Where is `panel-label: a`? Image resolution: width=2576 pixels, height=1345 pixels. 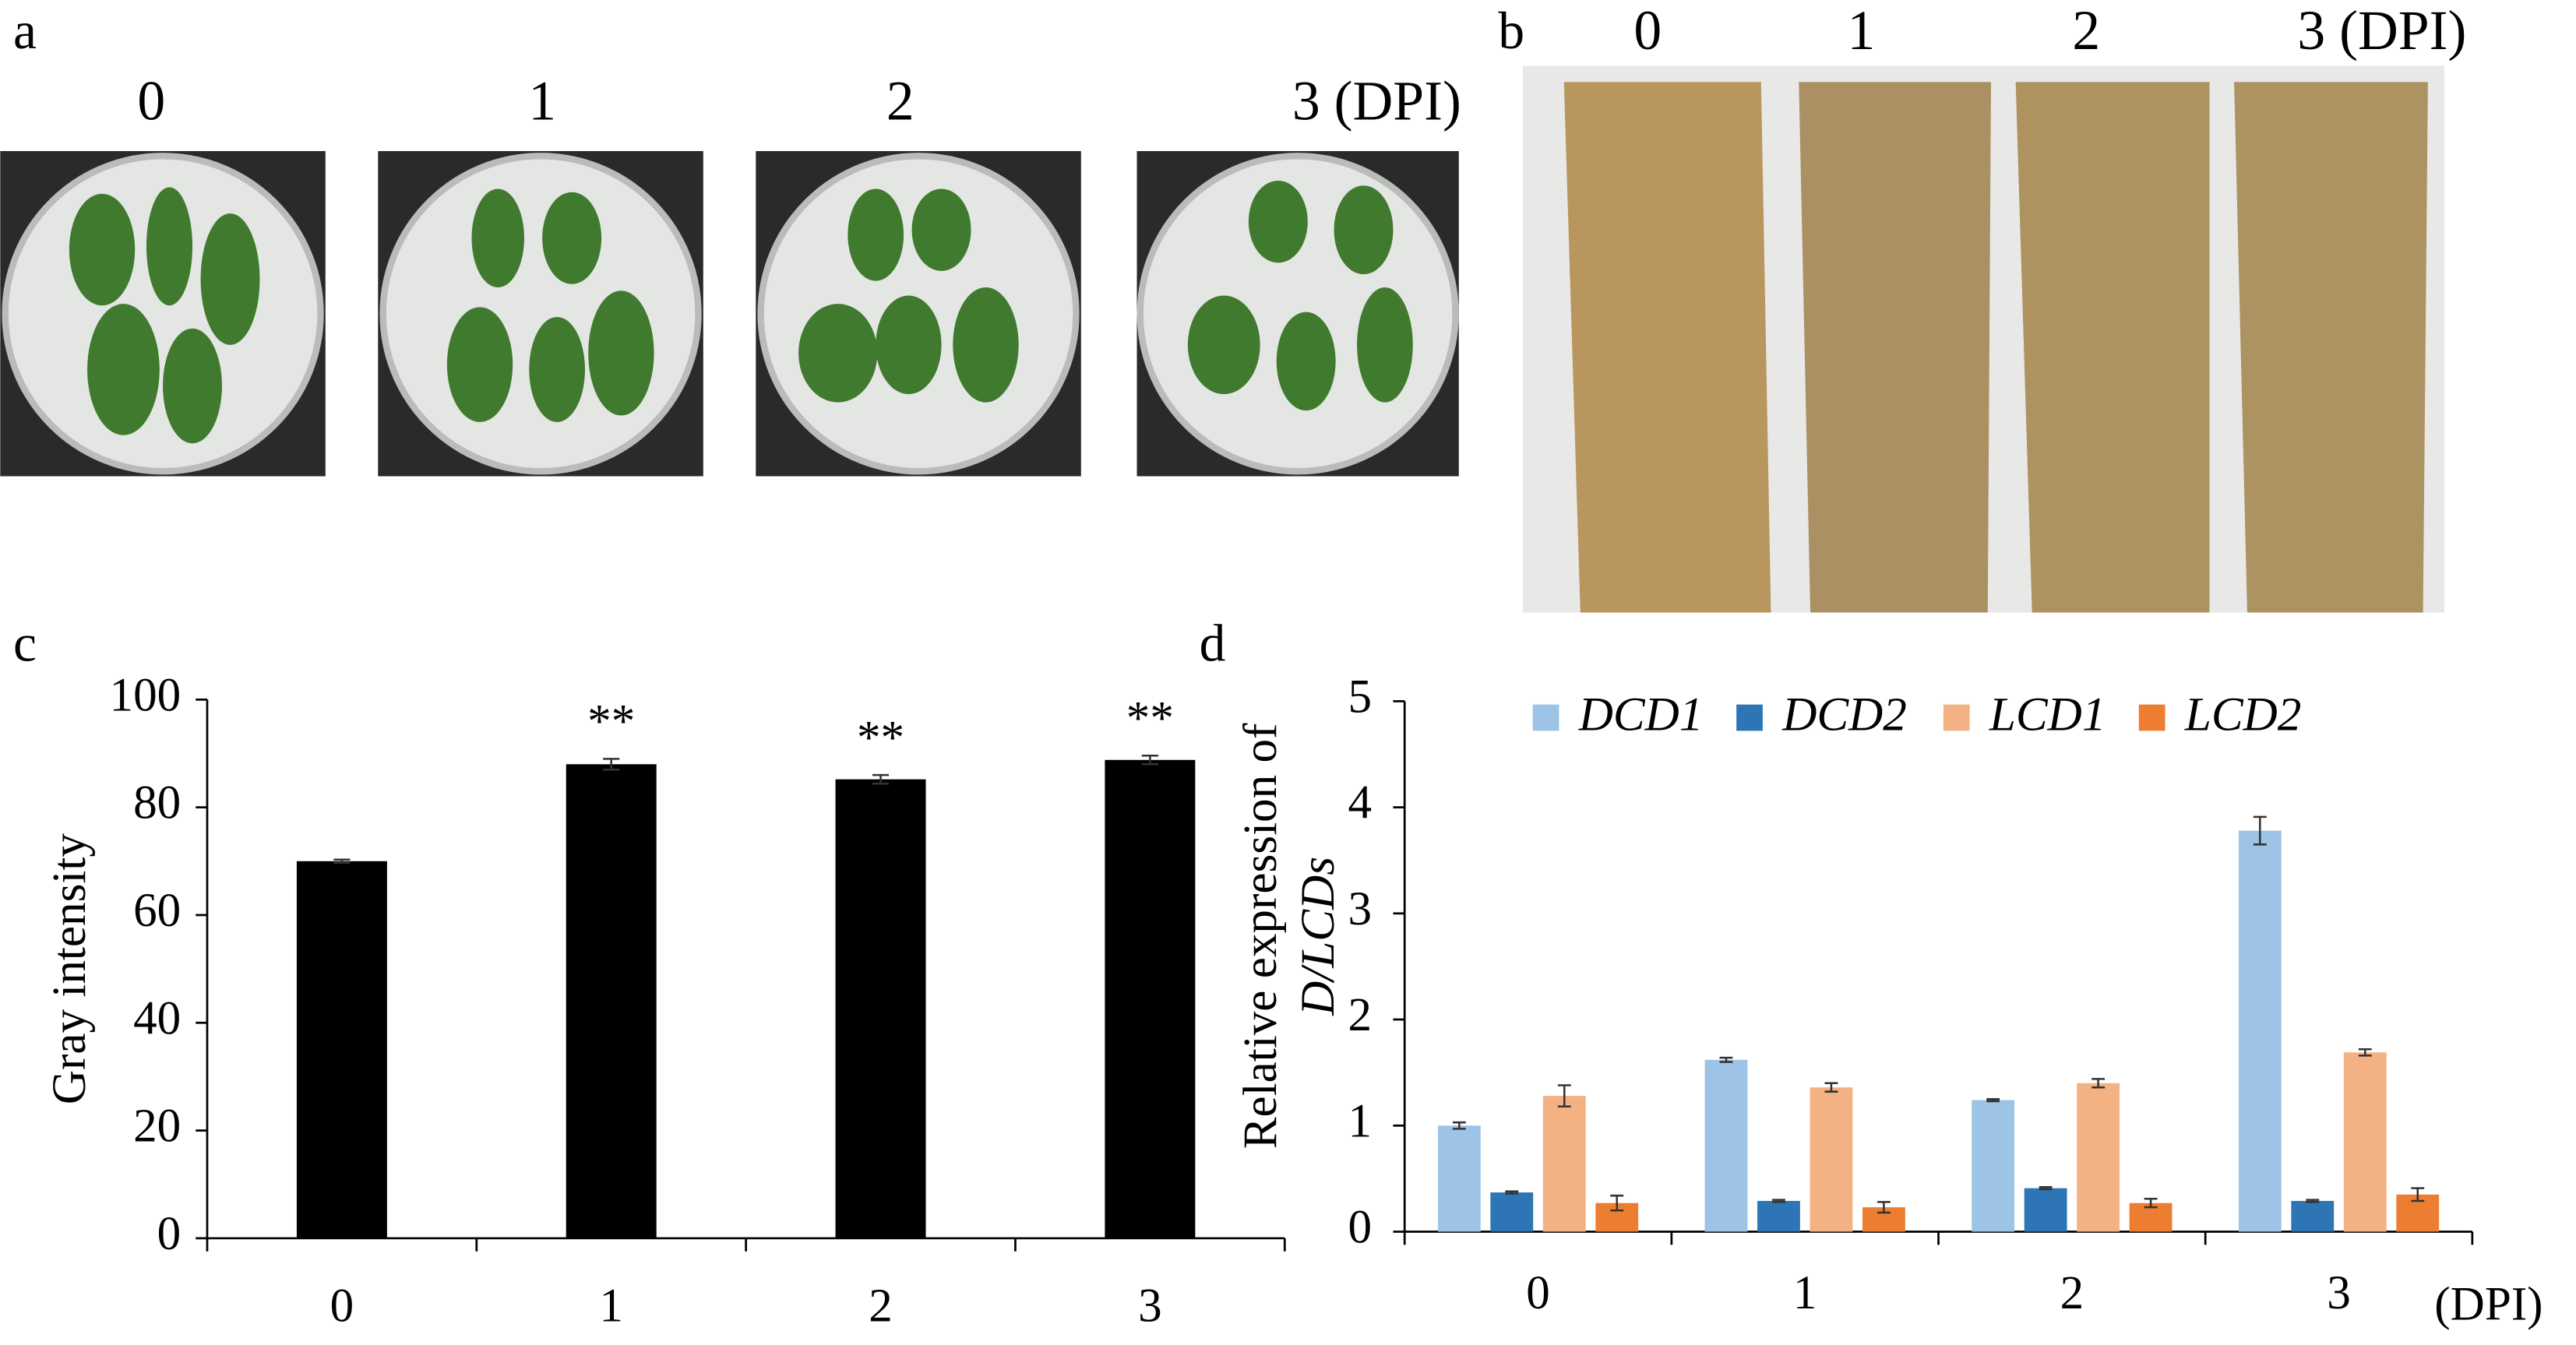
panel-label: a is located at coordinates (25, 31).